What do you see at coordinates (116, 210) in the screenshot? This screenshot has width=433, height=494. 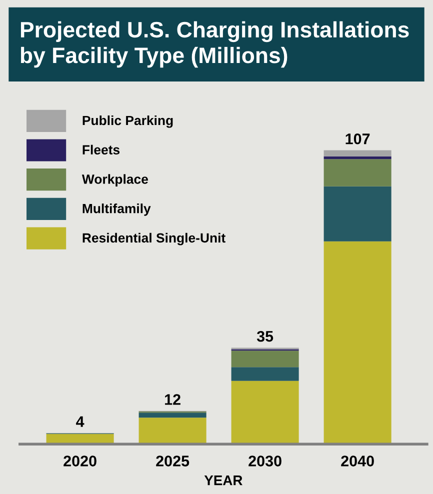 I see `legend-label: Multifamily` at bounding box center [116, 210].